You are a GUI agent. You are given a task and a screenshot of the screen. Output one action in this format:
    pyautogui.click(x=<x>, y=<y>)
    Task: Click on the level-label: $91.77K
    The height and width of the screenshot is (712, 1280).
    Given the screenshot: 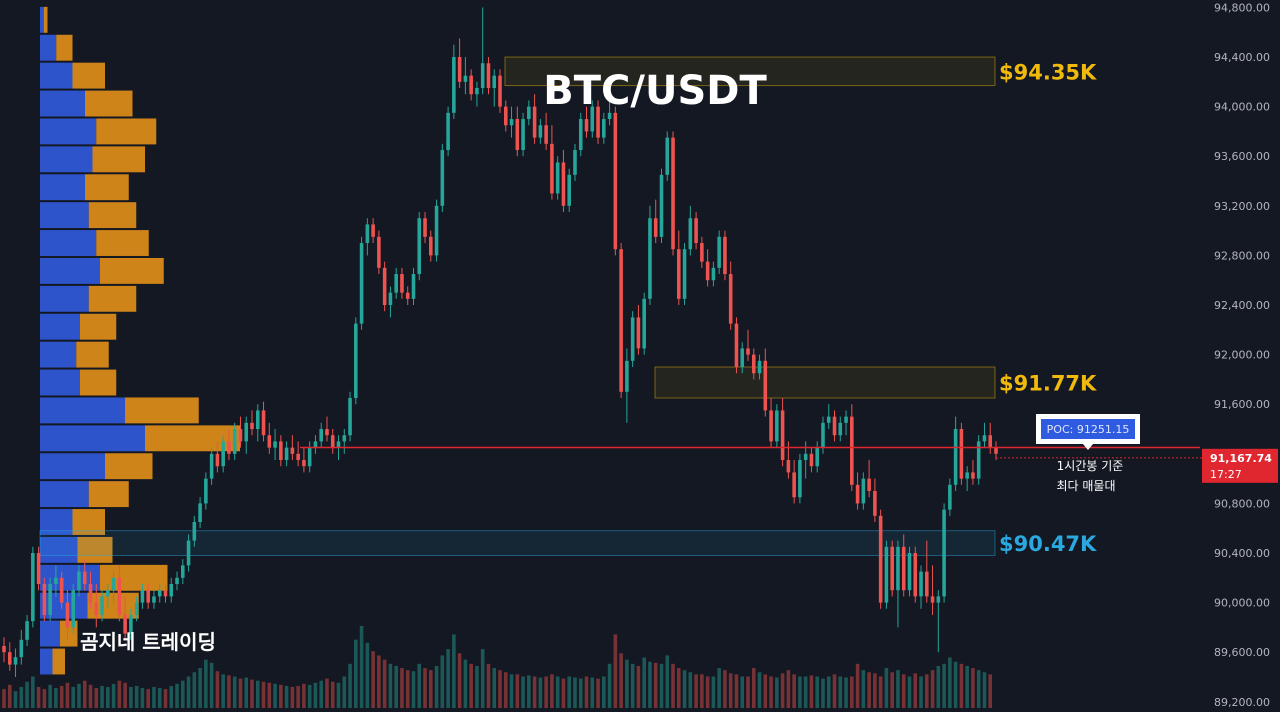 What is the action you would take?
    pyautogui.click(x=1048, y=384)
    